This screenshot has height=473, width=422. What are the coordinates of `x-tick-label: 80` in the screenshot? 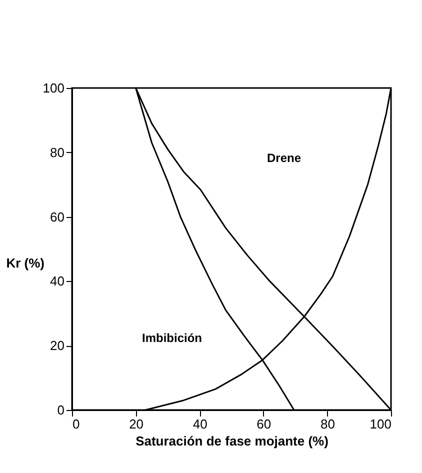 It's located at (327, 424).